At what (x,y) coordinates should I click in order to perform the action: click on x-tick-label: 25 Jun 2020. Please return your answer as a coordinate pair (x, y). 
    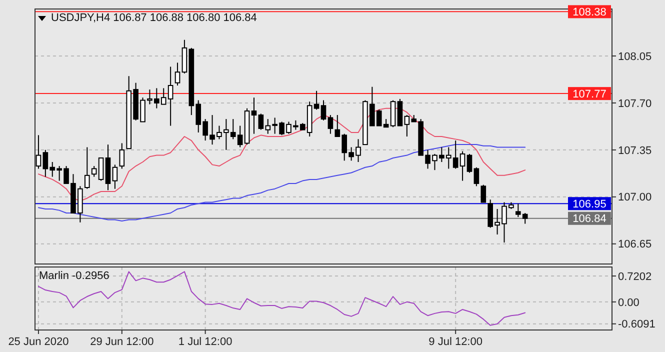
    Looking at the image, I should click on (38, 342).